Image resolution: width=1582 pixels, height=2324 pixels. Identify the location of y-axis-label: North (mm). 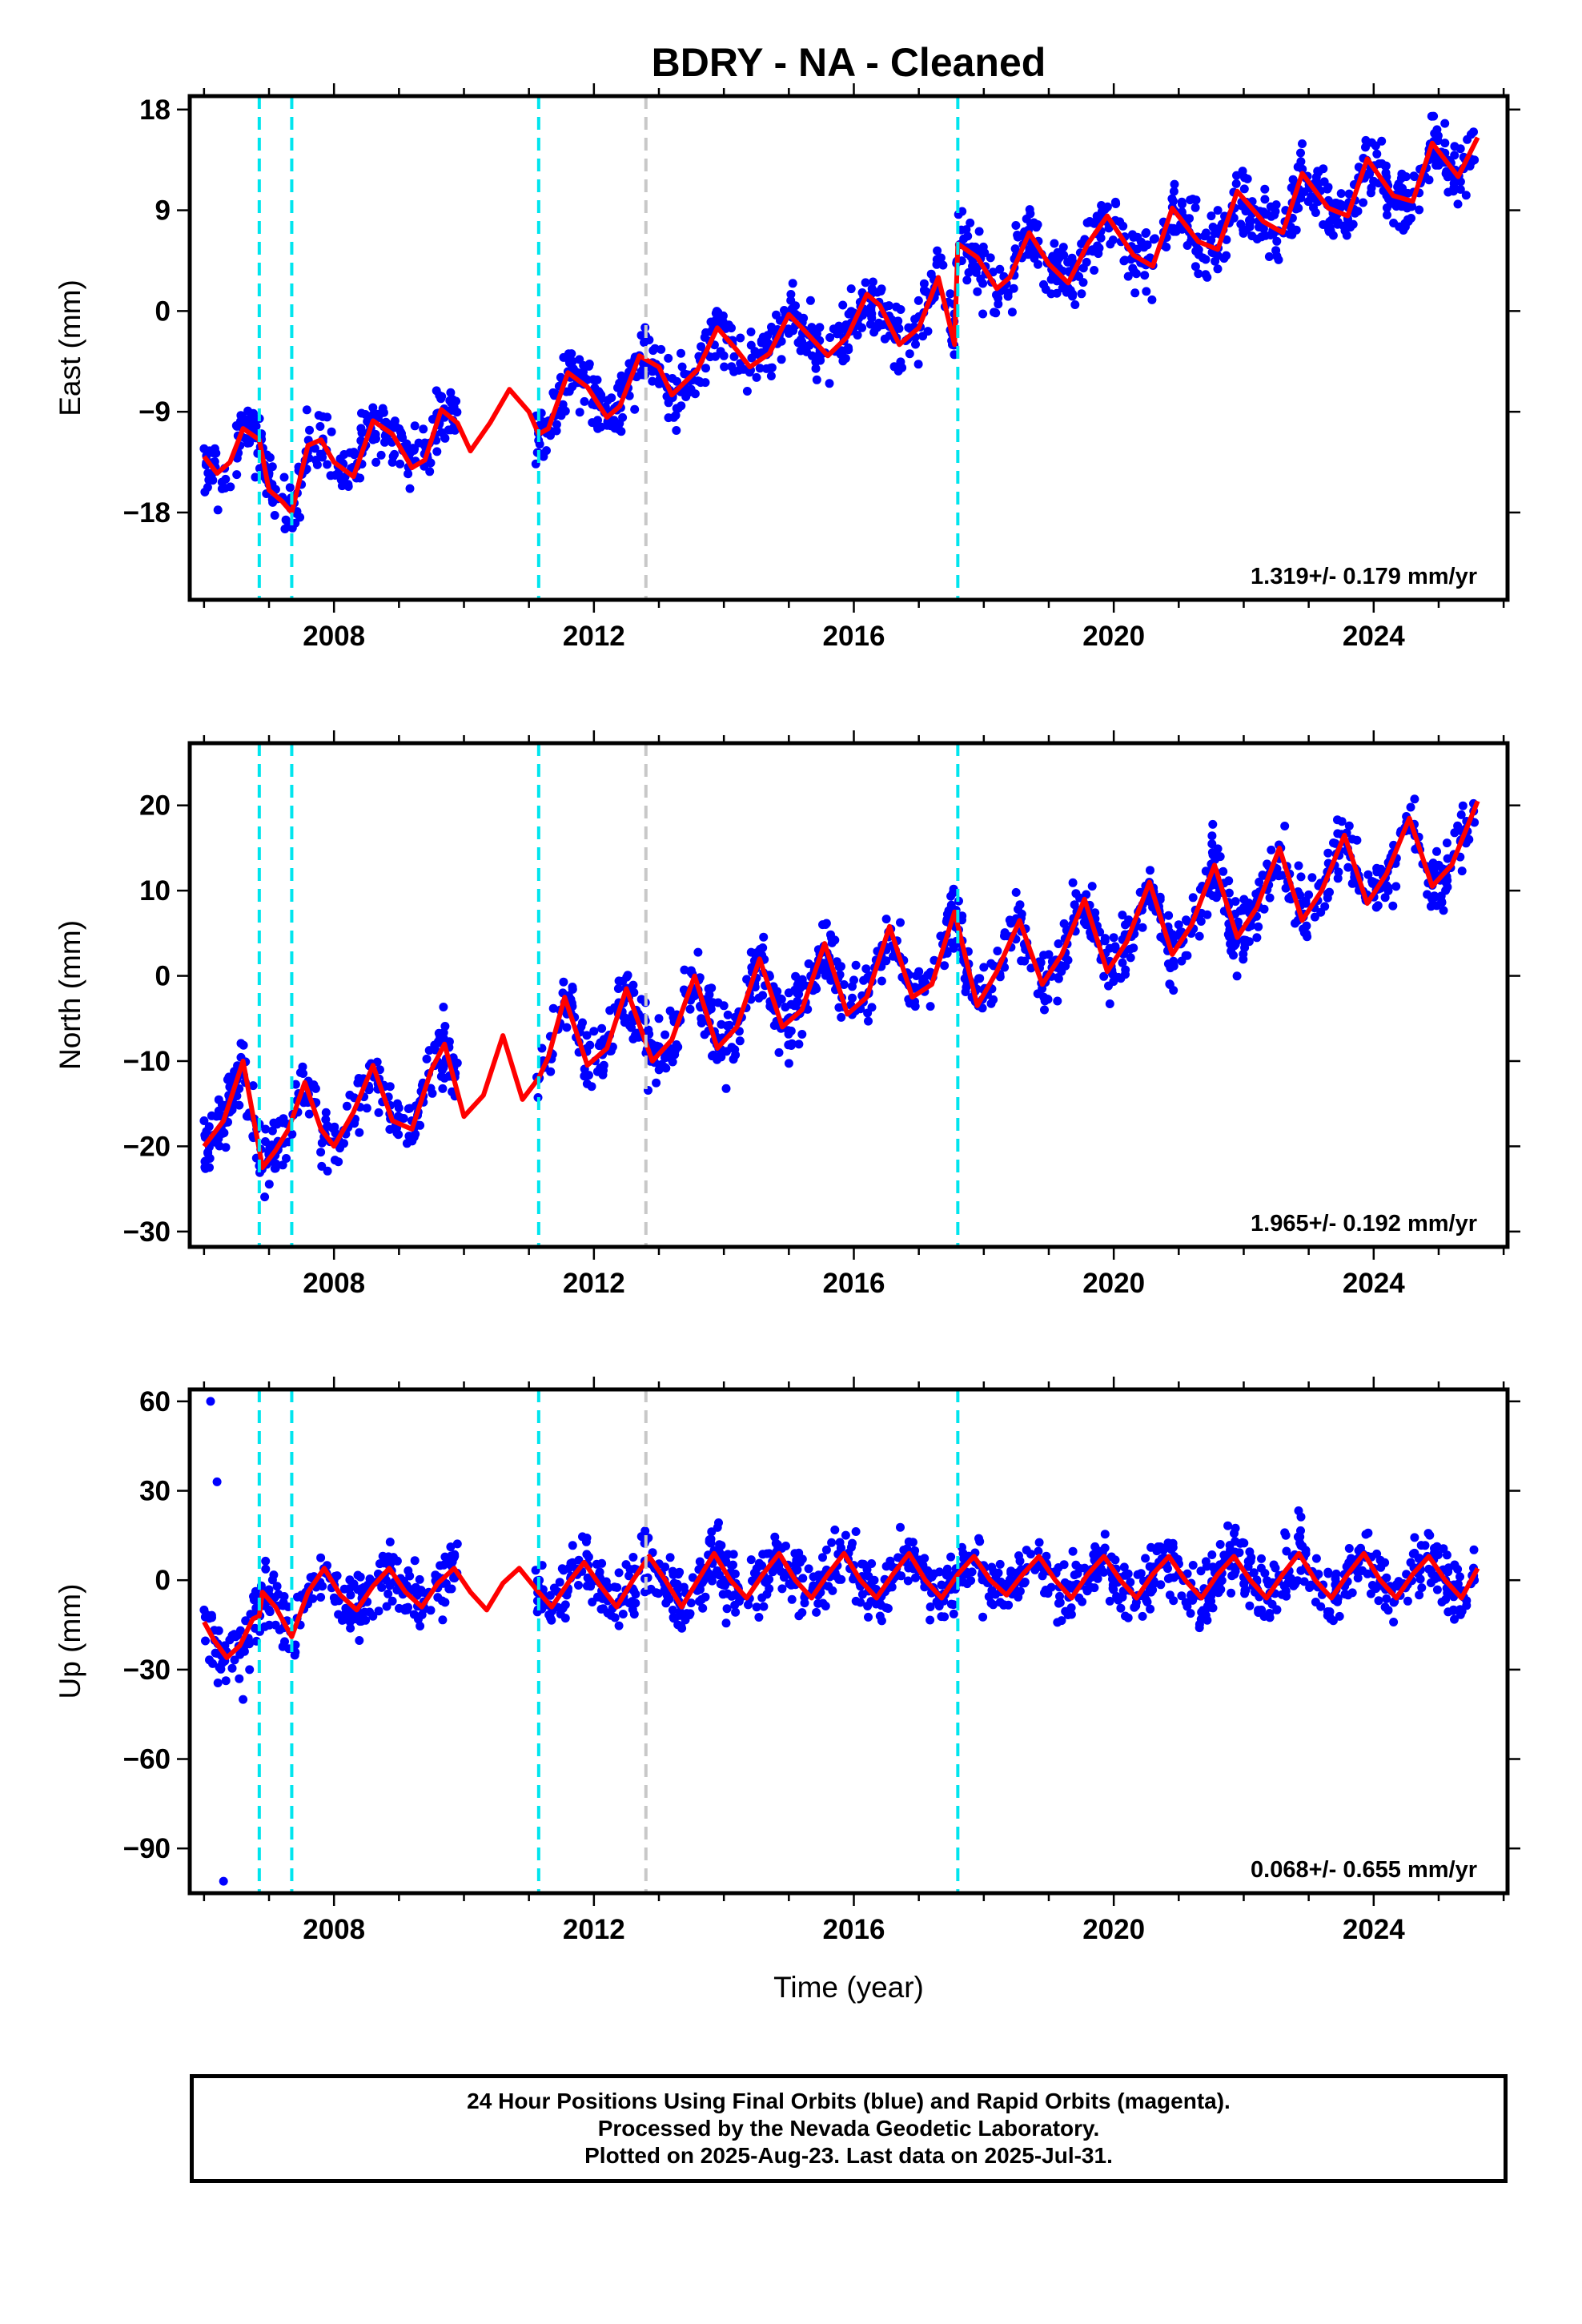
(70, 995).